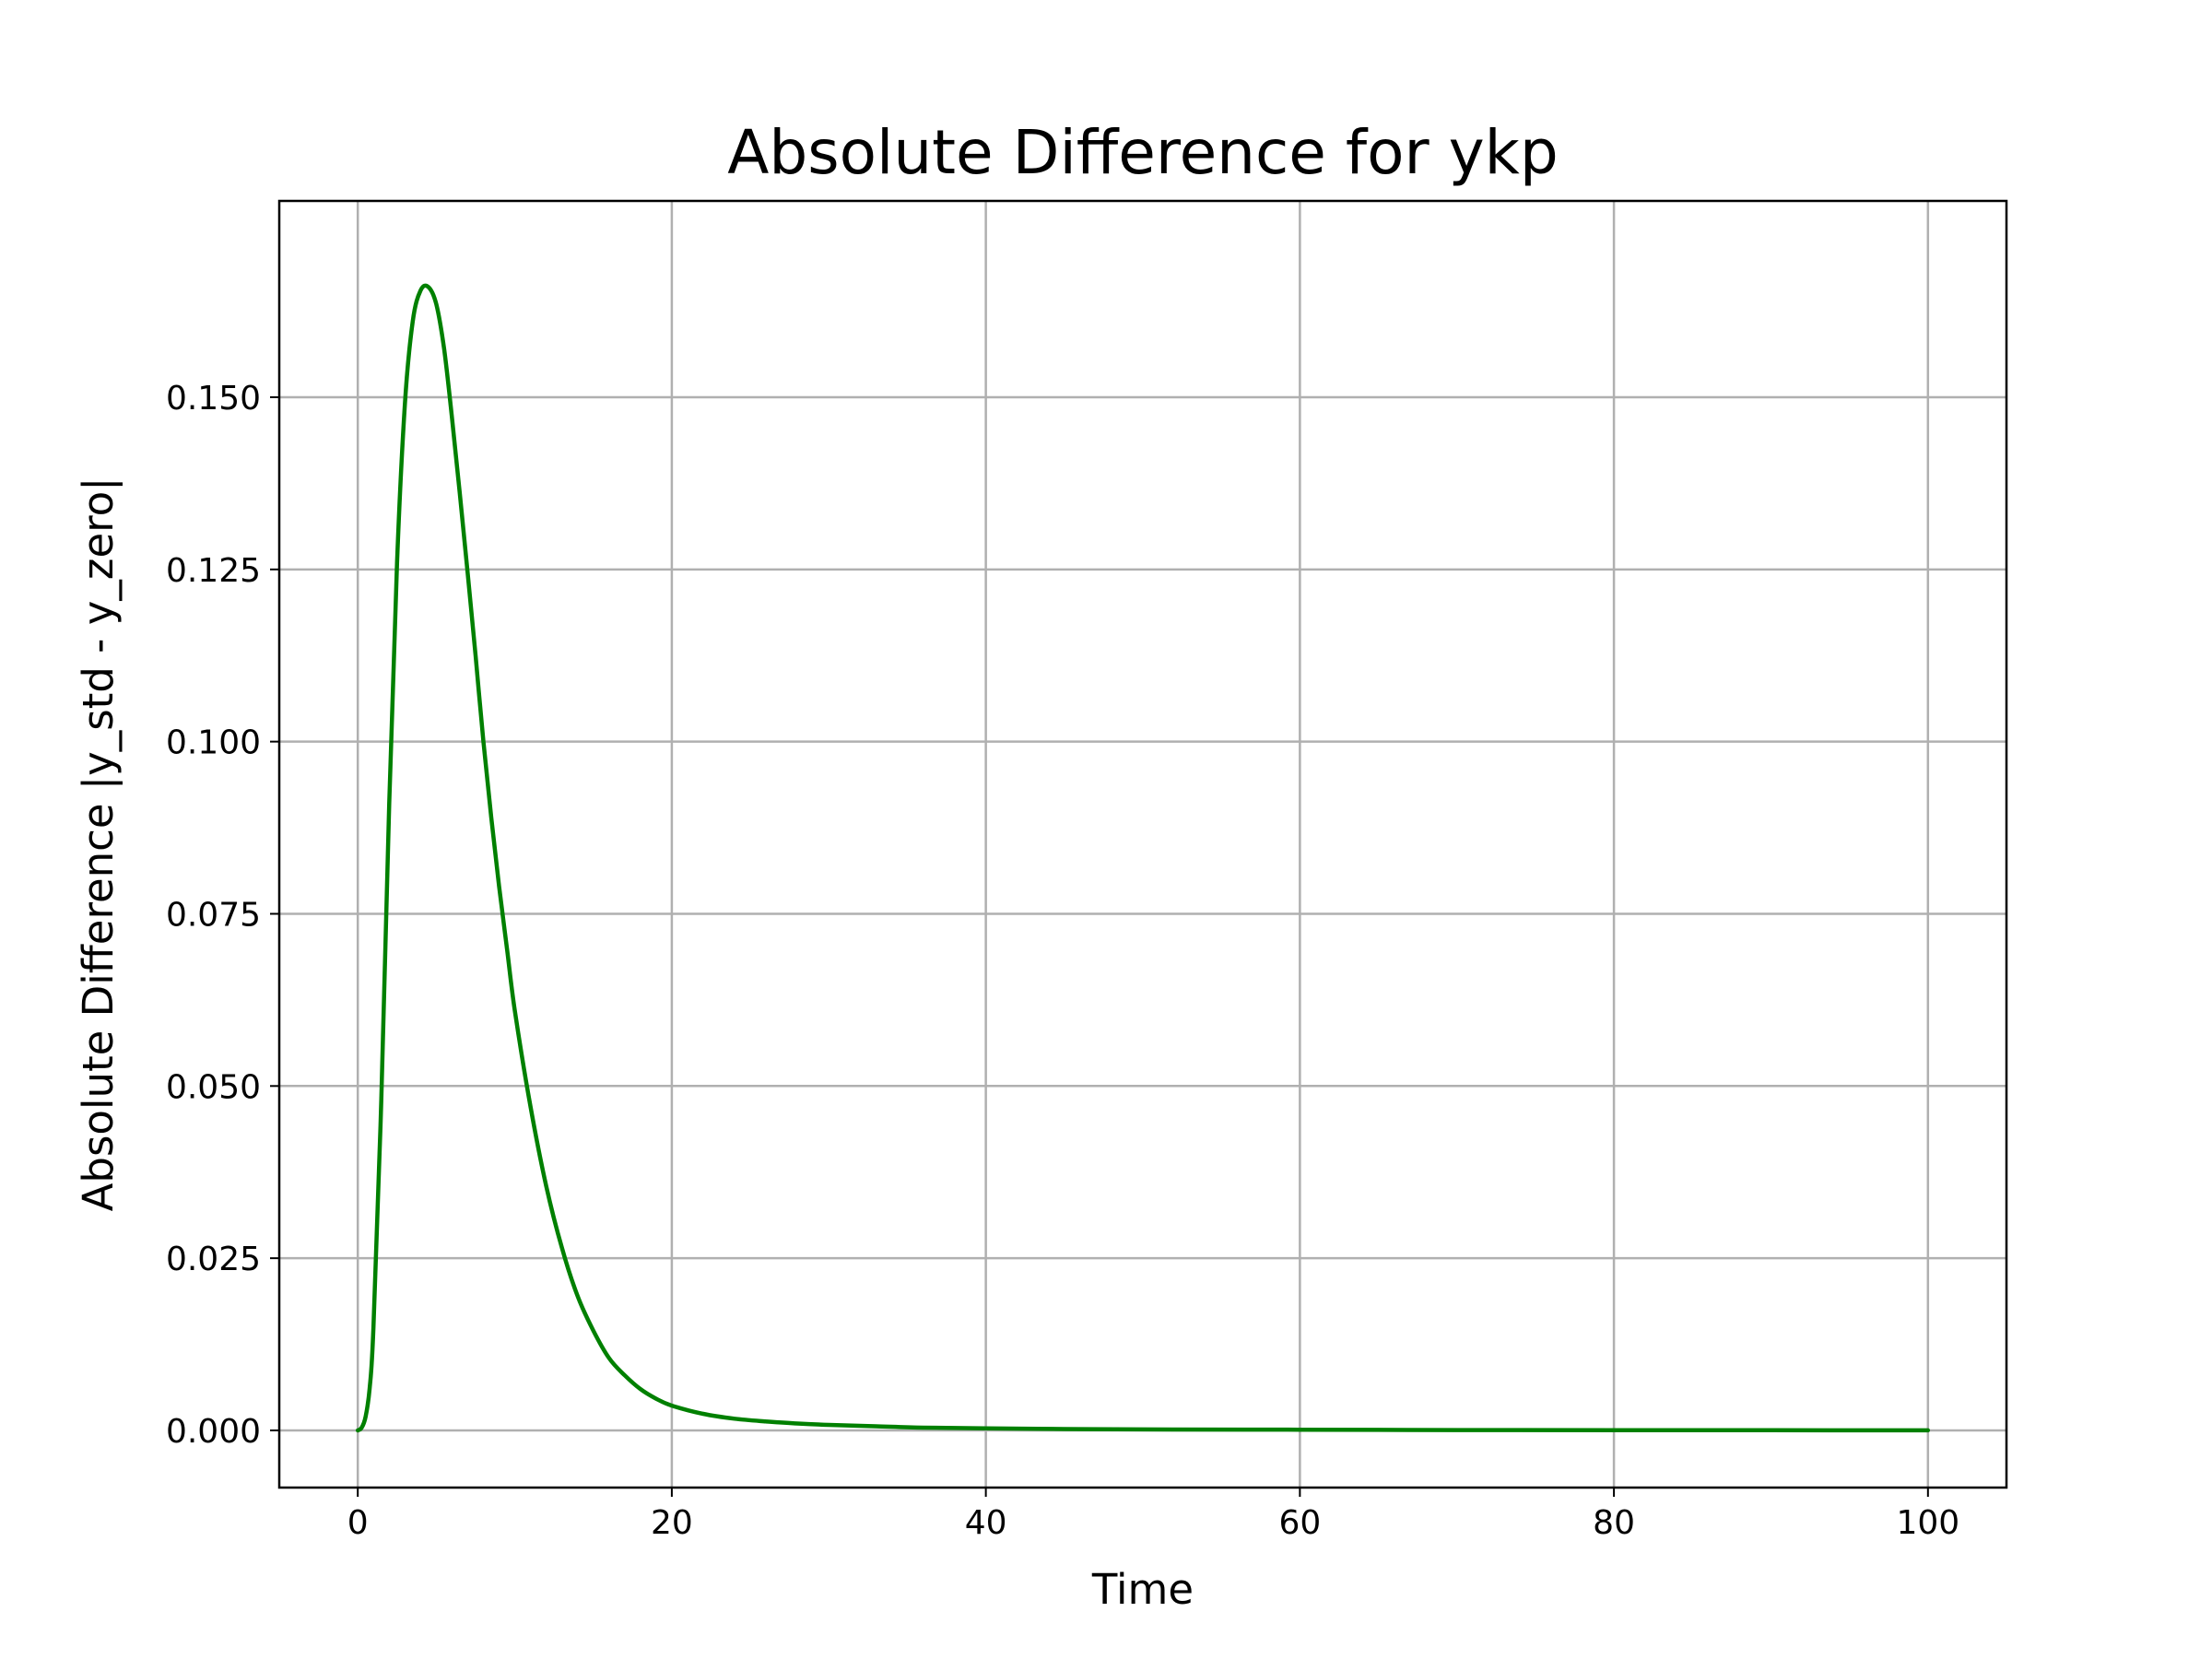  I want to click on chart-title: Absolute Difference for ykp, so click(1143, 152).